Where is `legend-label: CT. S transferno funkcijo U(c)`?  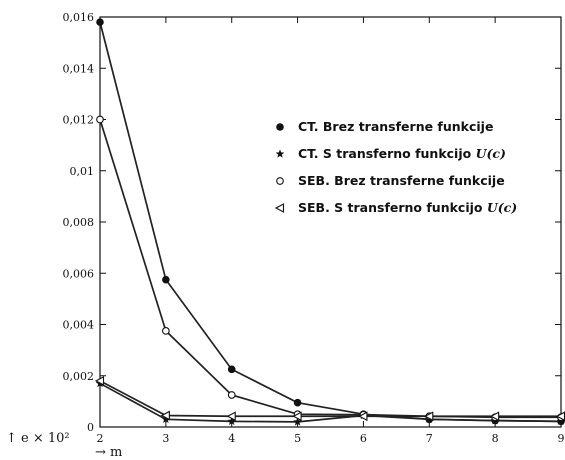 legend-label: CT. S transferno funkcijo U(c) is located at coordinates (402, 153).